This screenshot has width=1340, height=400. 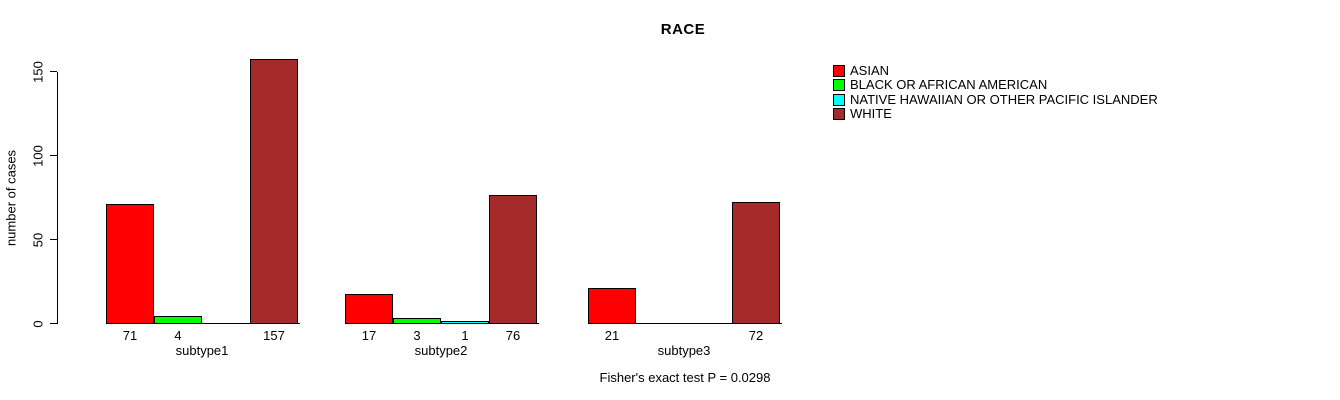 I want to click on bar-white-subtype1, so click(x=274, y=191).